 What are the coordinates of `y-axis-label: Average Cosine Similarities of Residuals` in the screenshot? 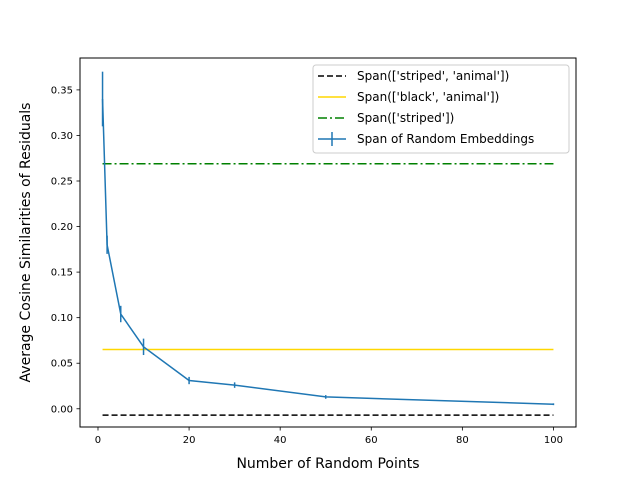 It's located at (26, 243).